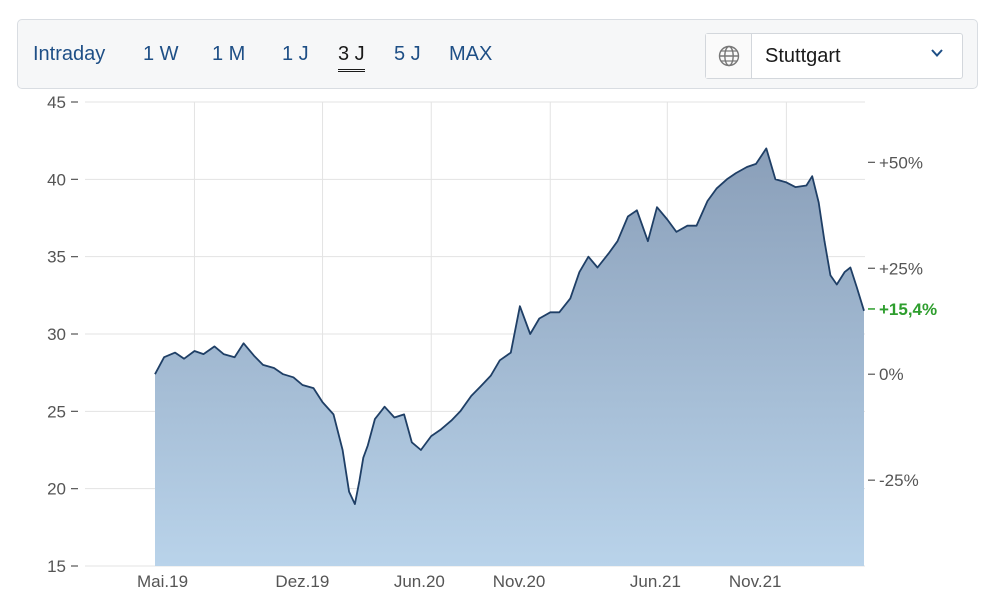 Image resolution: width=1000 pixels, height=601 pixels. I want to click on tab-label: MAX, so click(471, 54).